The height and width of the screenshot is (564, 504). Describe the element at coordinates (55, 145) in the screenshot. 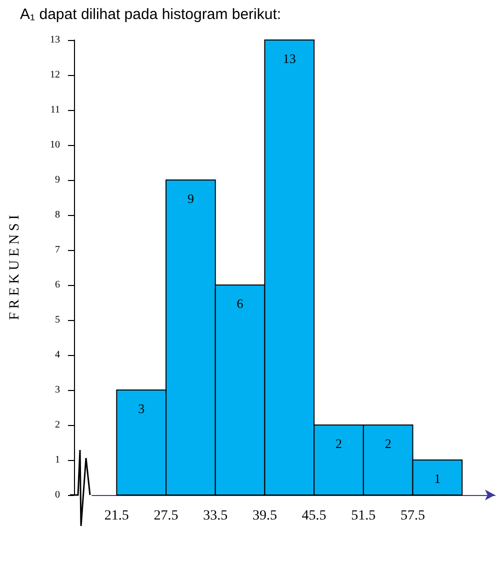

I see `y-tick-label: 10` at that location.